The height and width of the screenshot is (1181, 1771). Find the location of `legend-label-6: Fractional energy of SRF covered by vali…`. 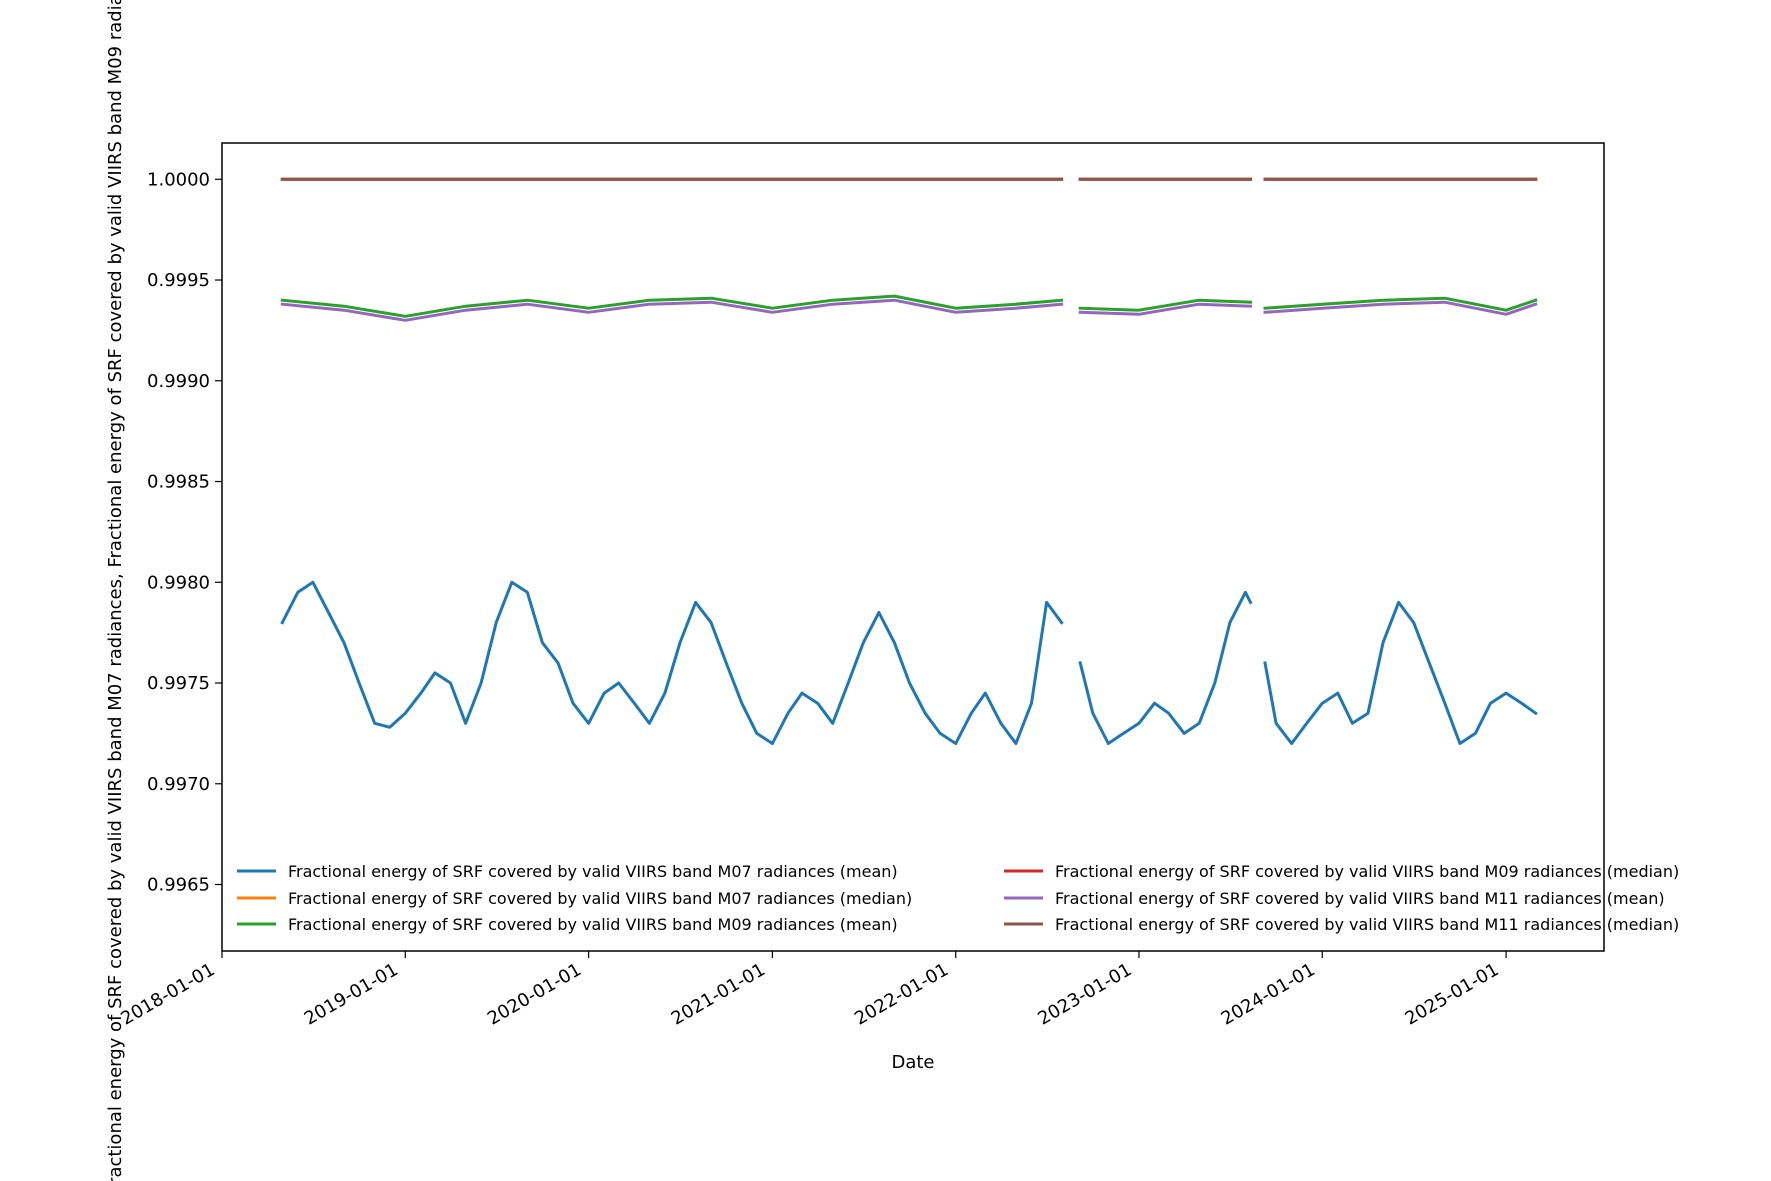

legend-label-6: Fractional energy of SRF covered by vali… is located at coordinates (1367, 924).